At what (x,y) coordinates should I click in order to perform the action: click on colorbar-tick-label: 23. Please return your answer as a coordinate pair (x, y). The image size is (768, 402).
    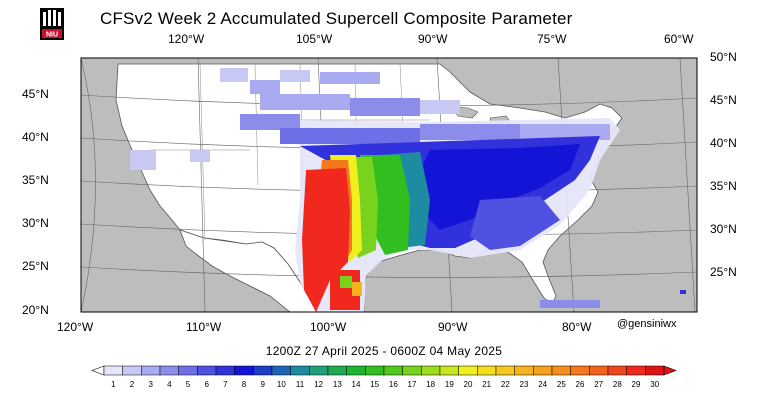
    Looking at the image, I should click on (524, 384).